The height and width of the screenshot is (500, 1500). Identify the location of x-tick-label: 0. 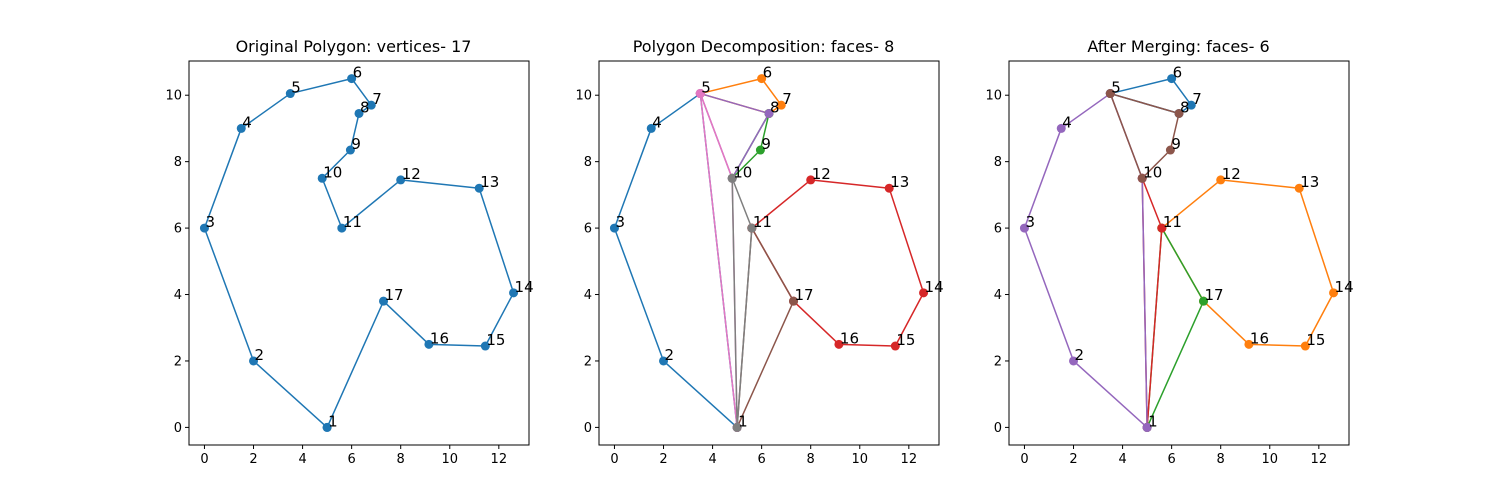
(1024, 459).